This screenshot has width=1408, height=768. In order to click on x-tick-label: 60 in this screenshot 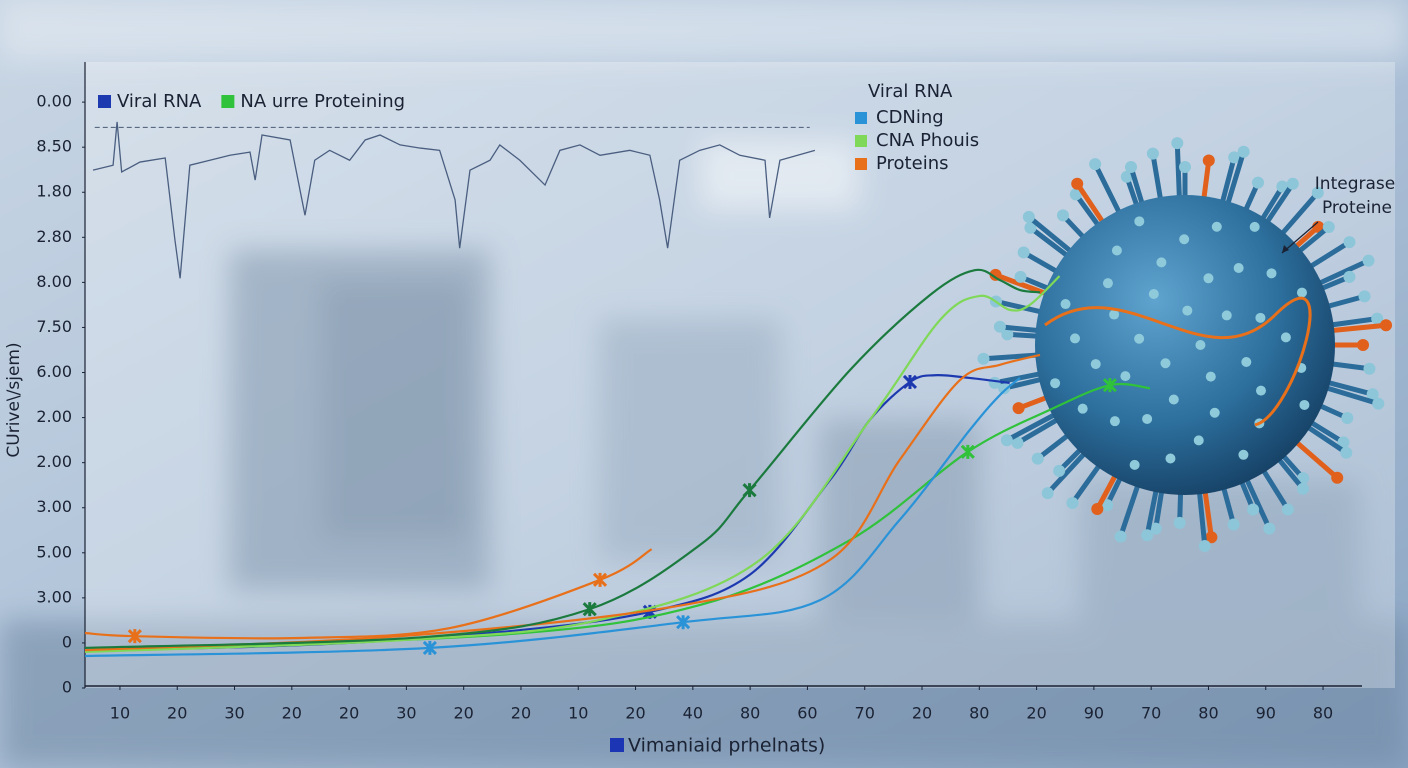, I will do `click(807, 713)`.